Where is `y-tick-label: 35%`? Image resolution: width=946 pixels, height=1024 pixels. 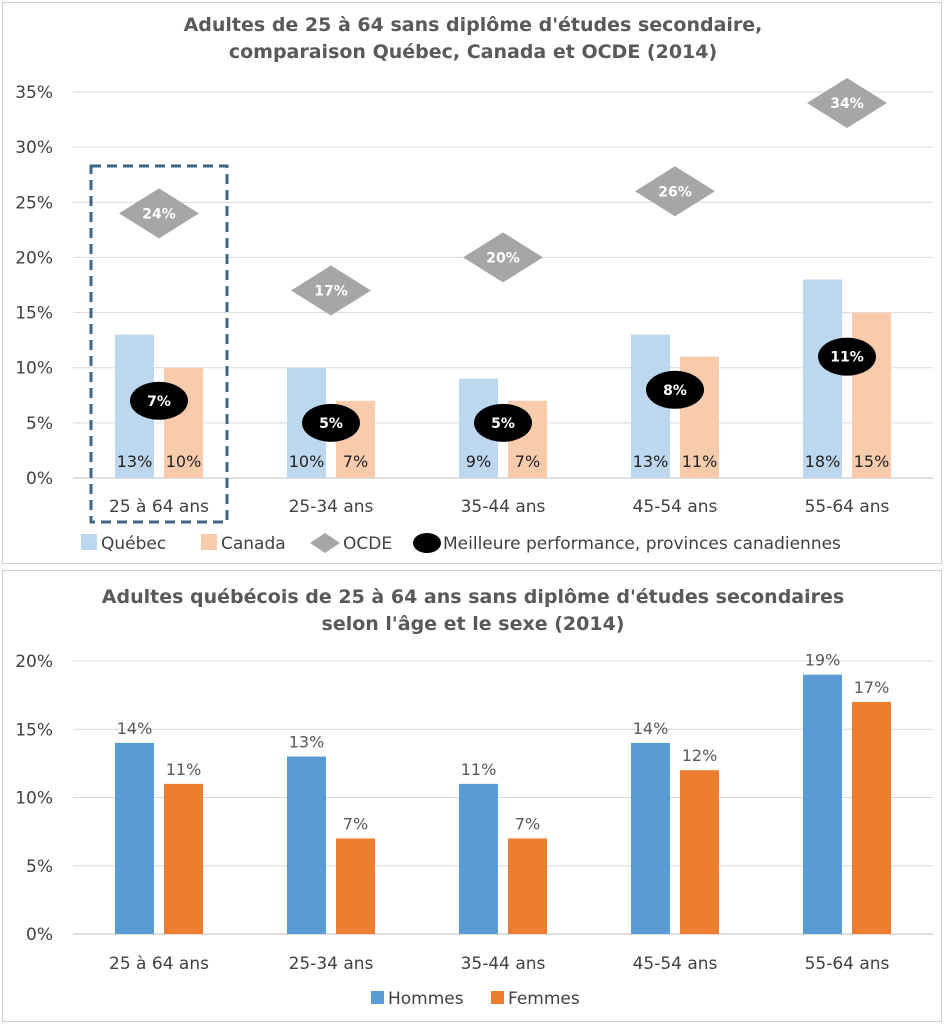
y-tick-label: 35% is located at coordinates (34, 93).